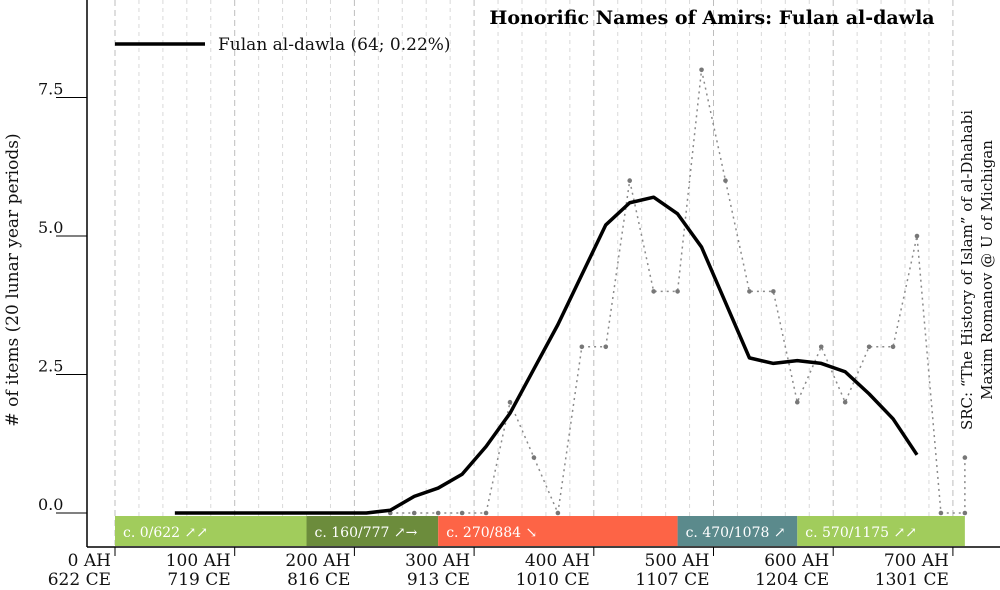 The width and height of the screenshot is (1000, 590). Describe the element at coordinates (557, 561) in the screenshot. I see `x-tick-label-ah: 400 AH` at that location.